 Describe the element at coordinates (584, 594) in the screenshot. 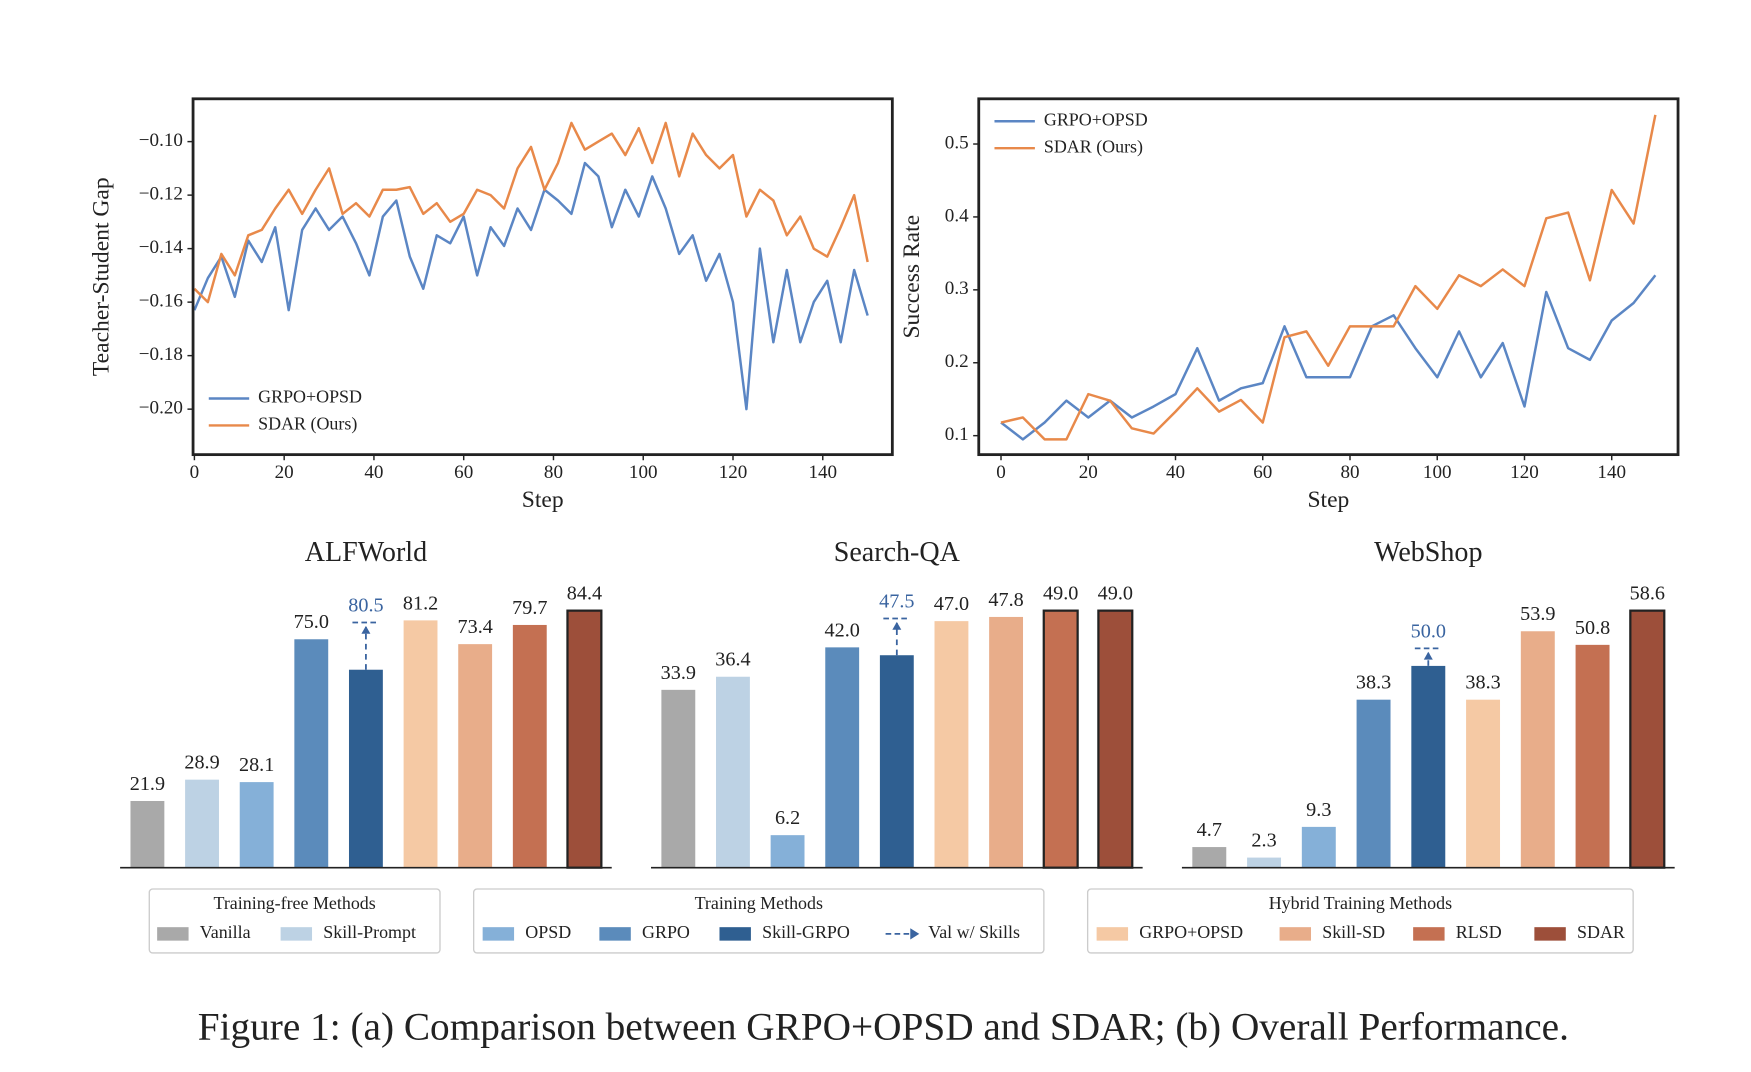

I see `value-label: 84.4` at that location.